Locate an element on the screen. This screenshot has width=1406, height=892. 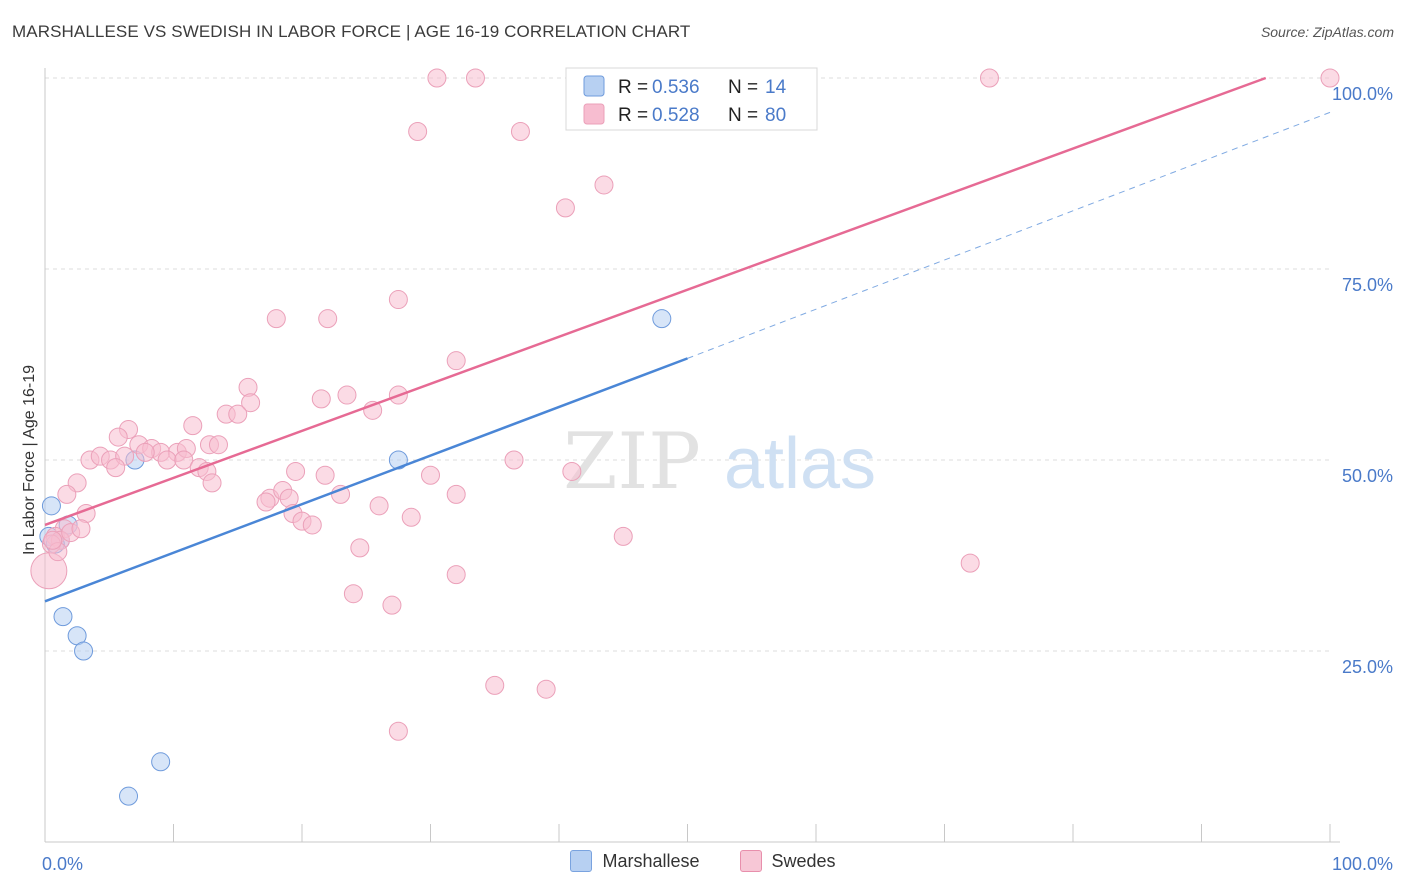
legend-item-swedes: Swedes is located at coordinates (787, 861).